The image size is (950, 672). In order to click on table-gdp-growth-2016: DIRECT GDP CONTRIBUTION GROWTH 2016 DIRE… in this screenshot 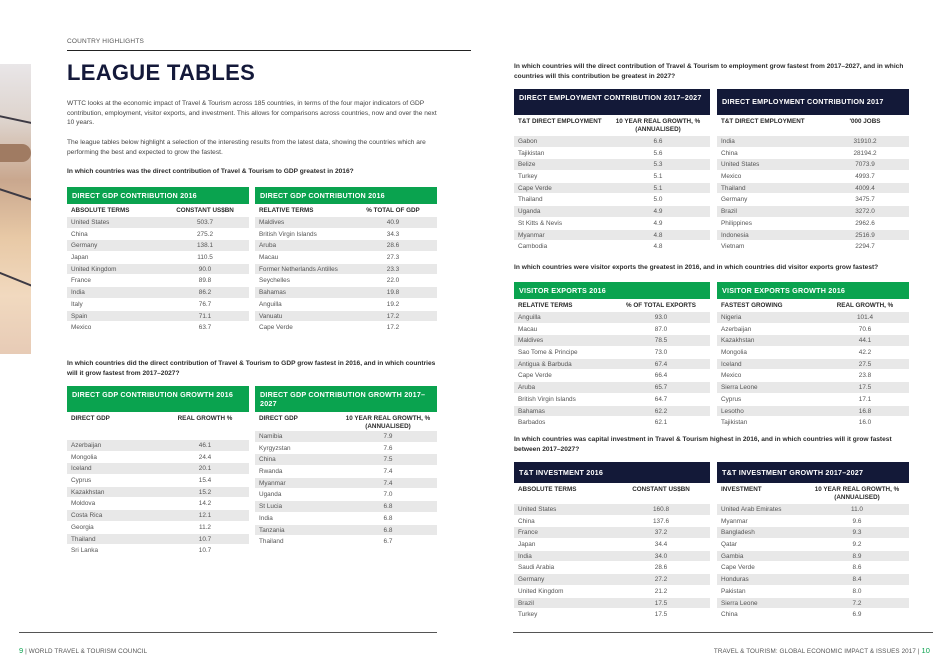, I will do `click(158, 471)`.